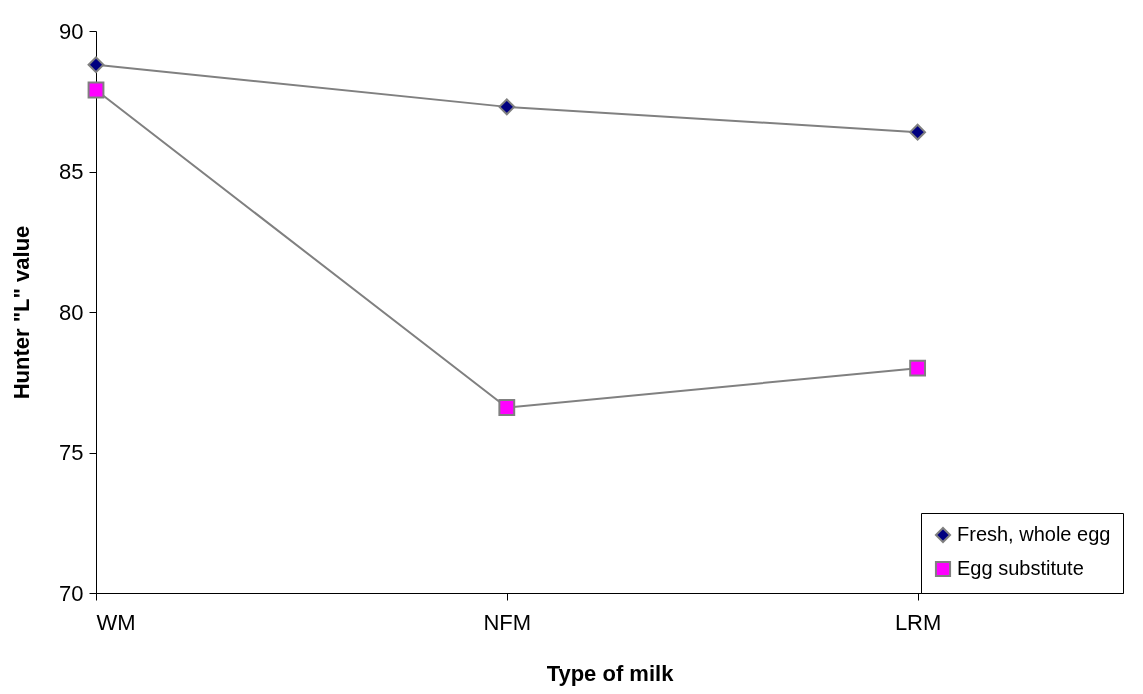 Image resolution: width=1143 pixels, height=694 pixels. What do you see at coordinates (22, 312) in the screenshot?
I see `y-axis-title: Hunter "L" value` at bounding box center [22, 312].